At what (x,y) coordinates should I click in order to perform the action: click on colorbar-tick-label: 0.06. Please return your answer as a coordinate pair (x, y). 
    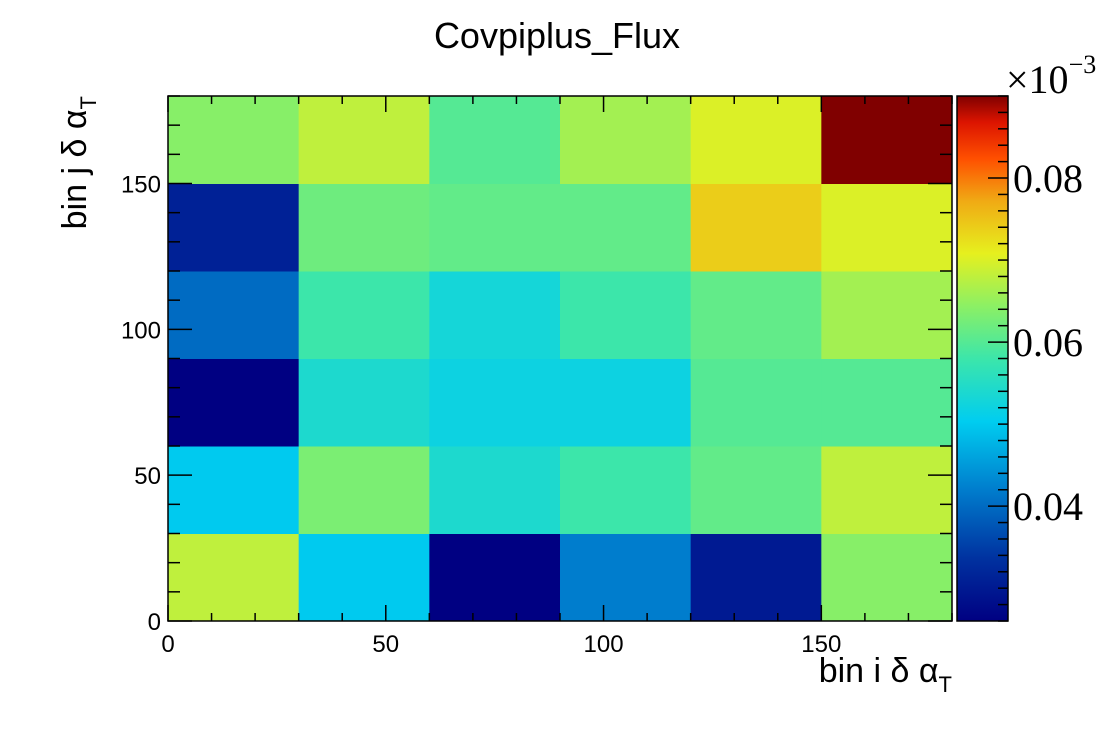
    Looking at the image, I should click on (1048, 342).